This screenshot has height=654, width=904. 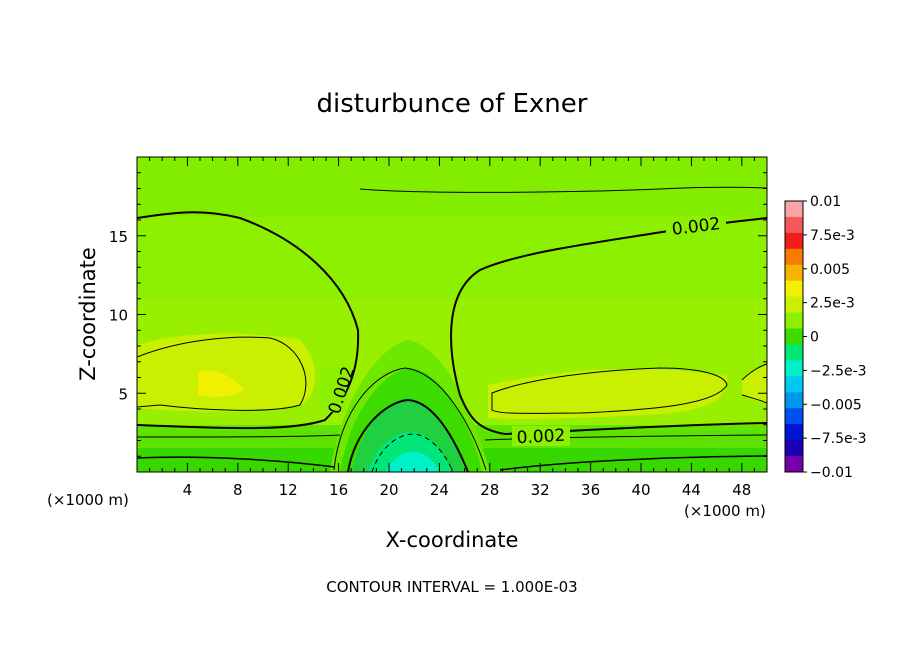 What do you see at coordinates (188, 490) in the screenshot?
I see `x-tick-label: 4` at bounding box center [188, 490].